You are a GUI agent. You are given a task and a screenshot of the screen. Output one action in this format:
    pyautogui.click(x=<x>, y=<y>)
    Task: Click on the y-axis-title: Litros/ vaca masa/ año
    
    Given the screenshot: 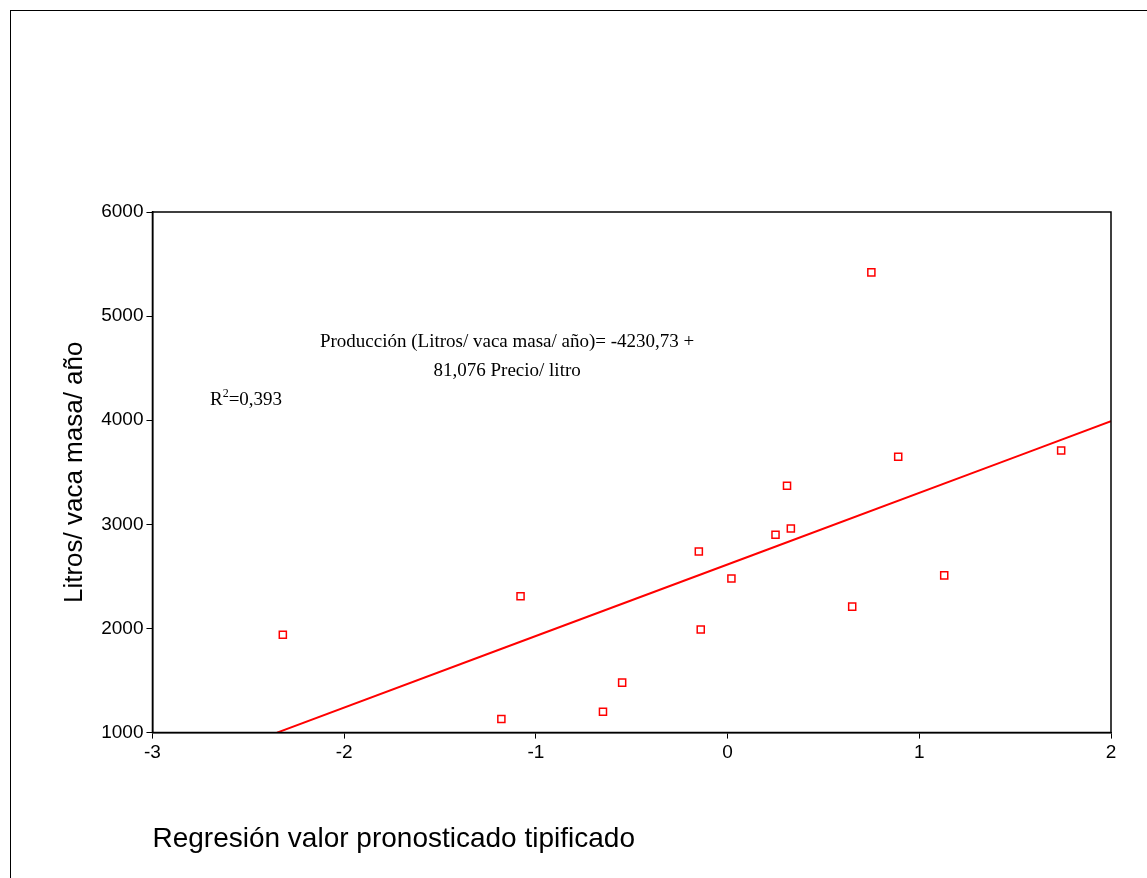 What is the action you would take?
    pyautogui.click(x=72, y=472)
    